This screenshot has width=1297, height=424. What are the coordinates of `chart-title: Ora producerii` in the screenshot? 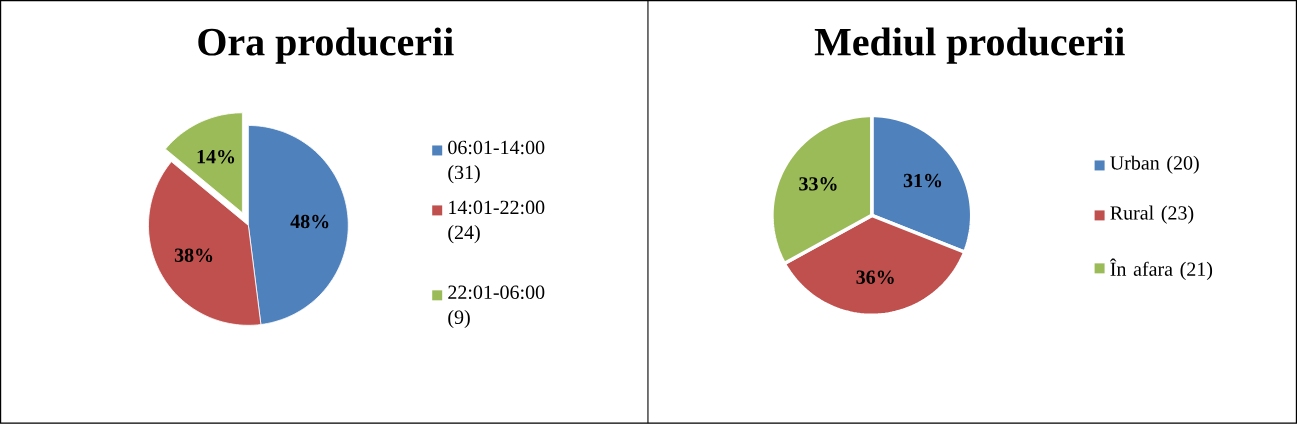 It's located at (326, 45).